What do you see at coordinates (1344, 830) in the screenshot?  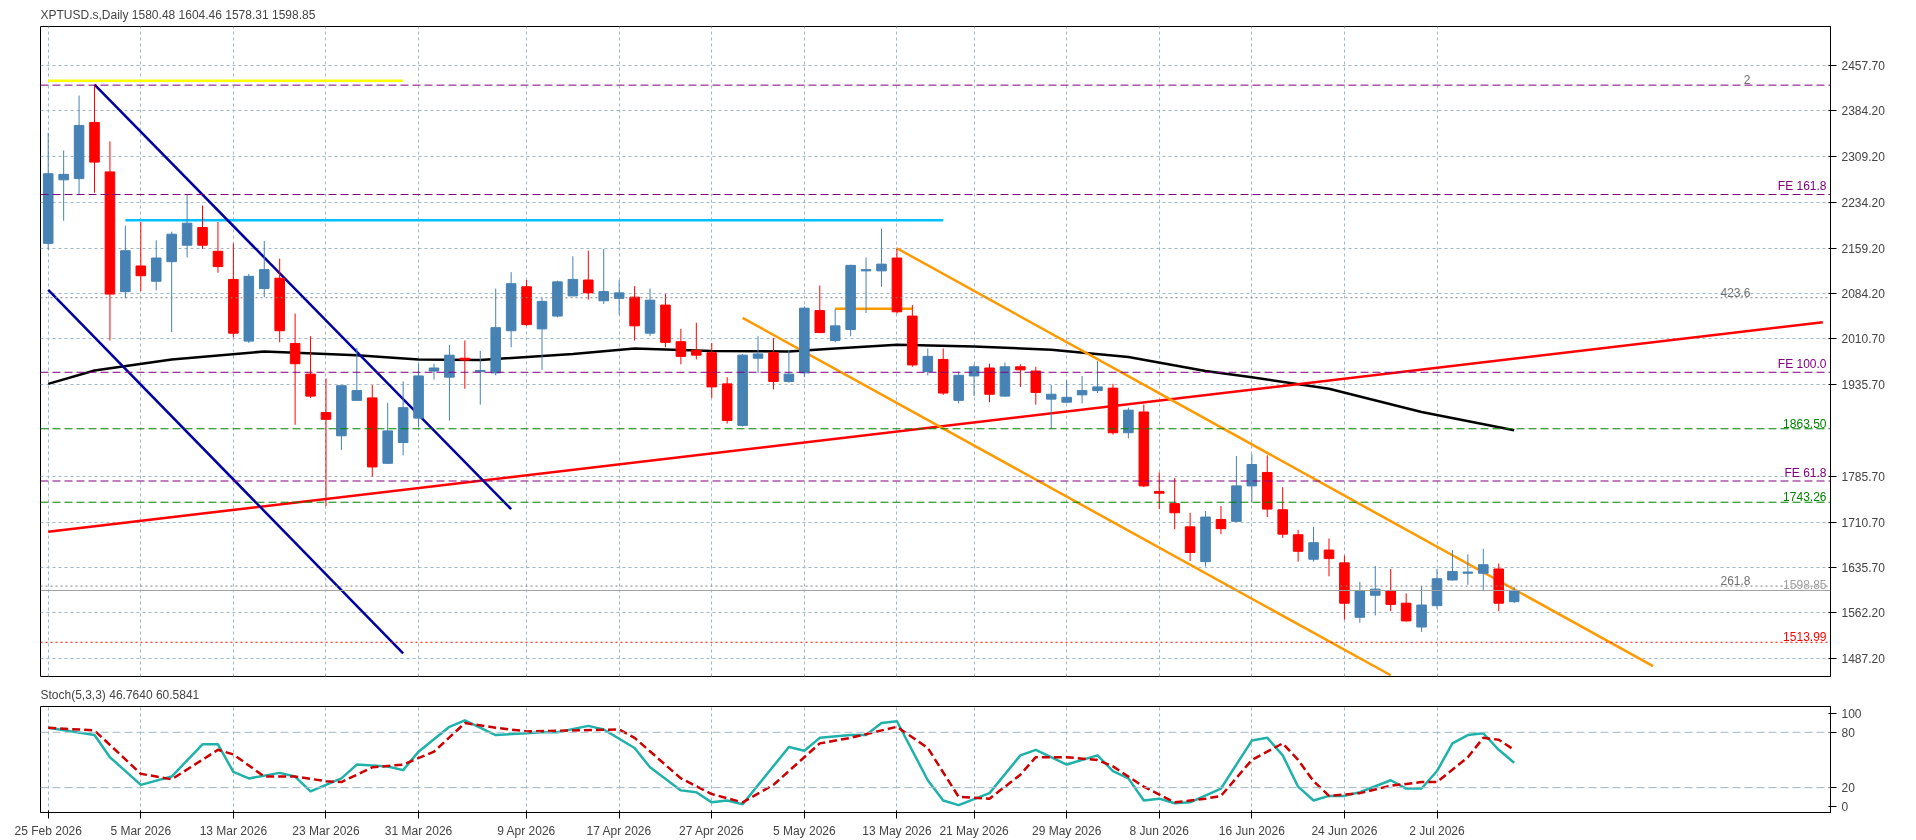 I see `x-tick-label: 24 Jun 2026` at bounding box center [1344, 830].